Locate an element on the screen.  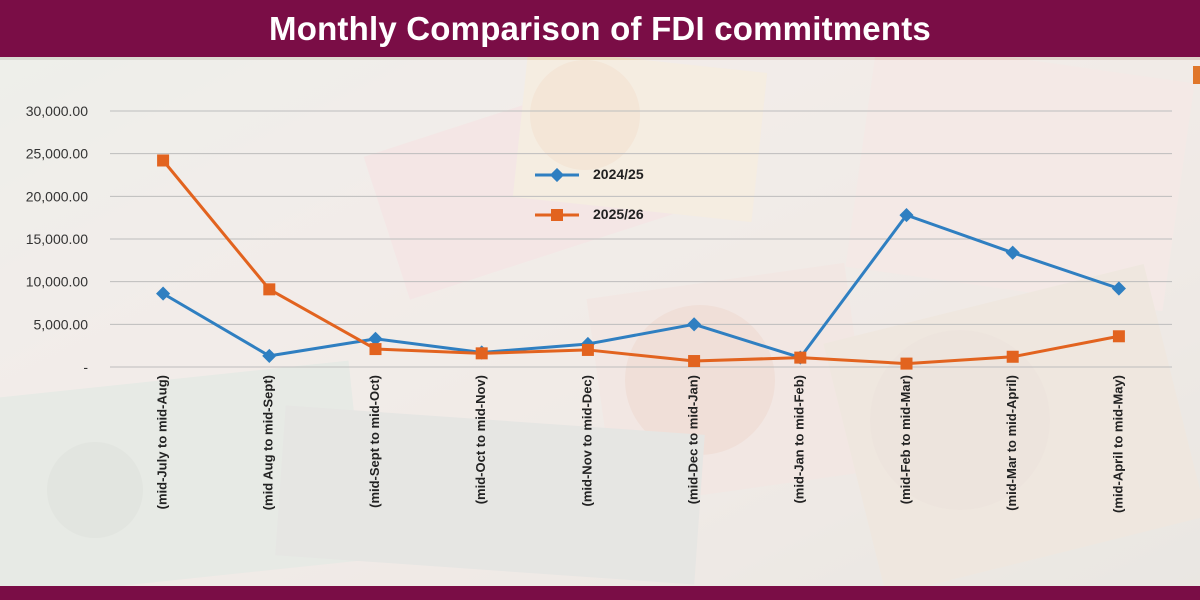
page-title: Monthly Comparison of FDI commitments is located at coordinates (600, 28).